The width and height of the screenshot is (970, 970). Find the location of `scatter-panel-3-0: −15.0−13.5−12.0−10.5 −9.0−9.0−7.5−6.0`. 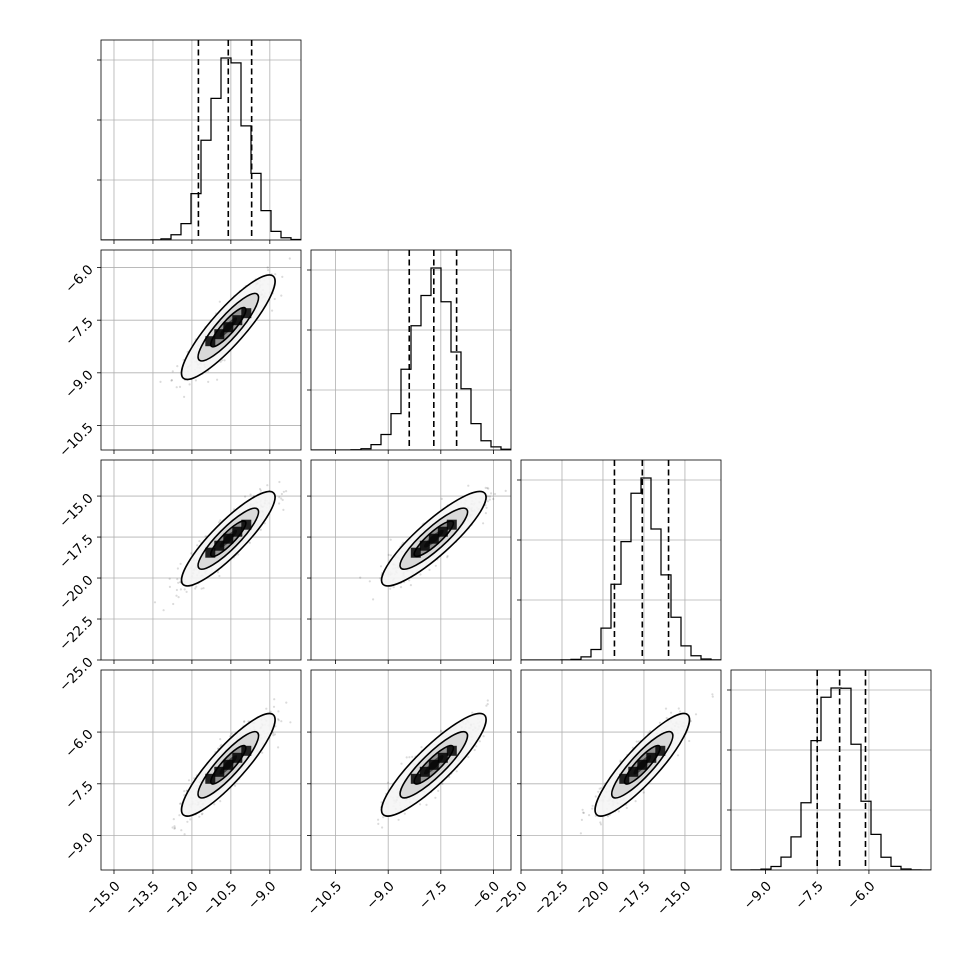

scatter-panel-3-0: −15.0−13.5−12.0−10.5 −9.0−9.0−7.5−6.0 is located at coordinates (182, 794).